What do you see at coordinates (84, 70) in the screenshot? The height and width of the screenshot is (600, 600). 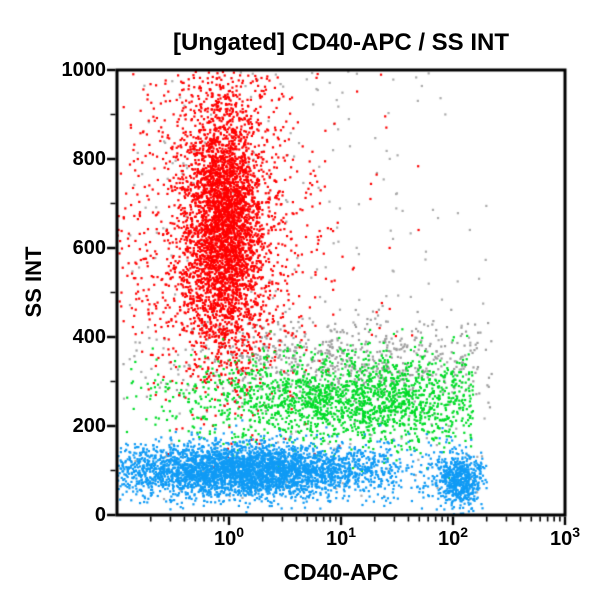 I see `y-tick-label: 1000` at bounding box center [84, 70].